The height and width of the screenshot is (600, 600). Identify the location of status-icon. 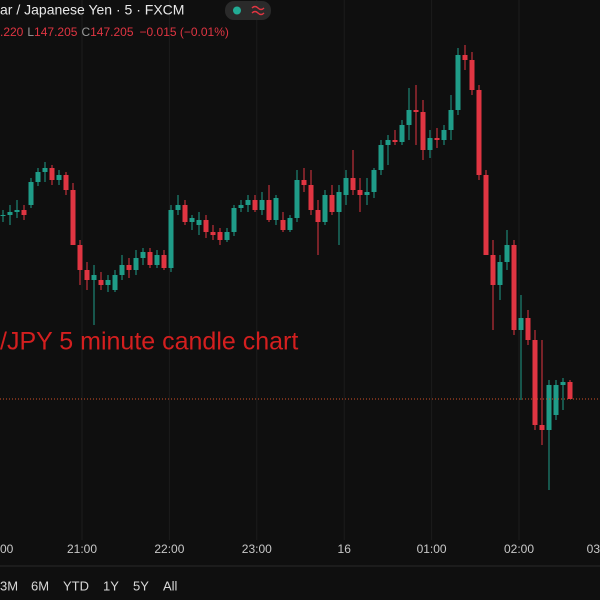
(258, 10).